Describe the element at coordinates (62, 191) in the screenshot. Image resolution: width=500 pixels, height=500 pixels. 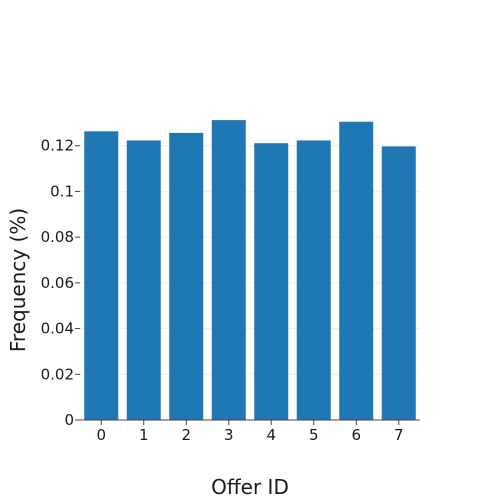
I see `y-tick-label: 0.1` at that location.